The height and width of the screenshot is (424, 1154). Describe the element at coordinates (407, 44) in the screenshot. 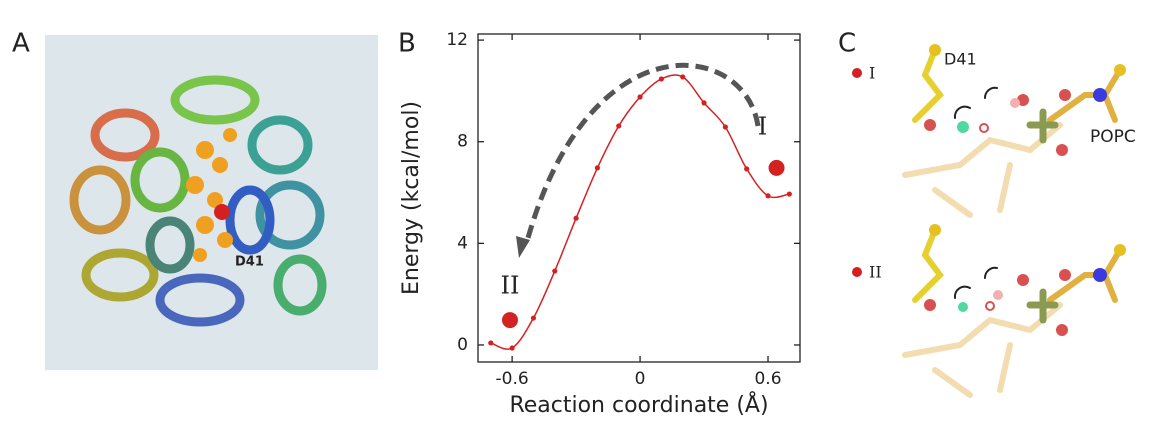

I see `panel-label: B` at that location.